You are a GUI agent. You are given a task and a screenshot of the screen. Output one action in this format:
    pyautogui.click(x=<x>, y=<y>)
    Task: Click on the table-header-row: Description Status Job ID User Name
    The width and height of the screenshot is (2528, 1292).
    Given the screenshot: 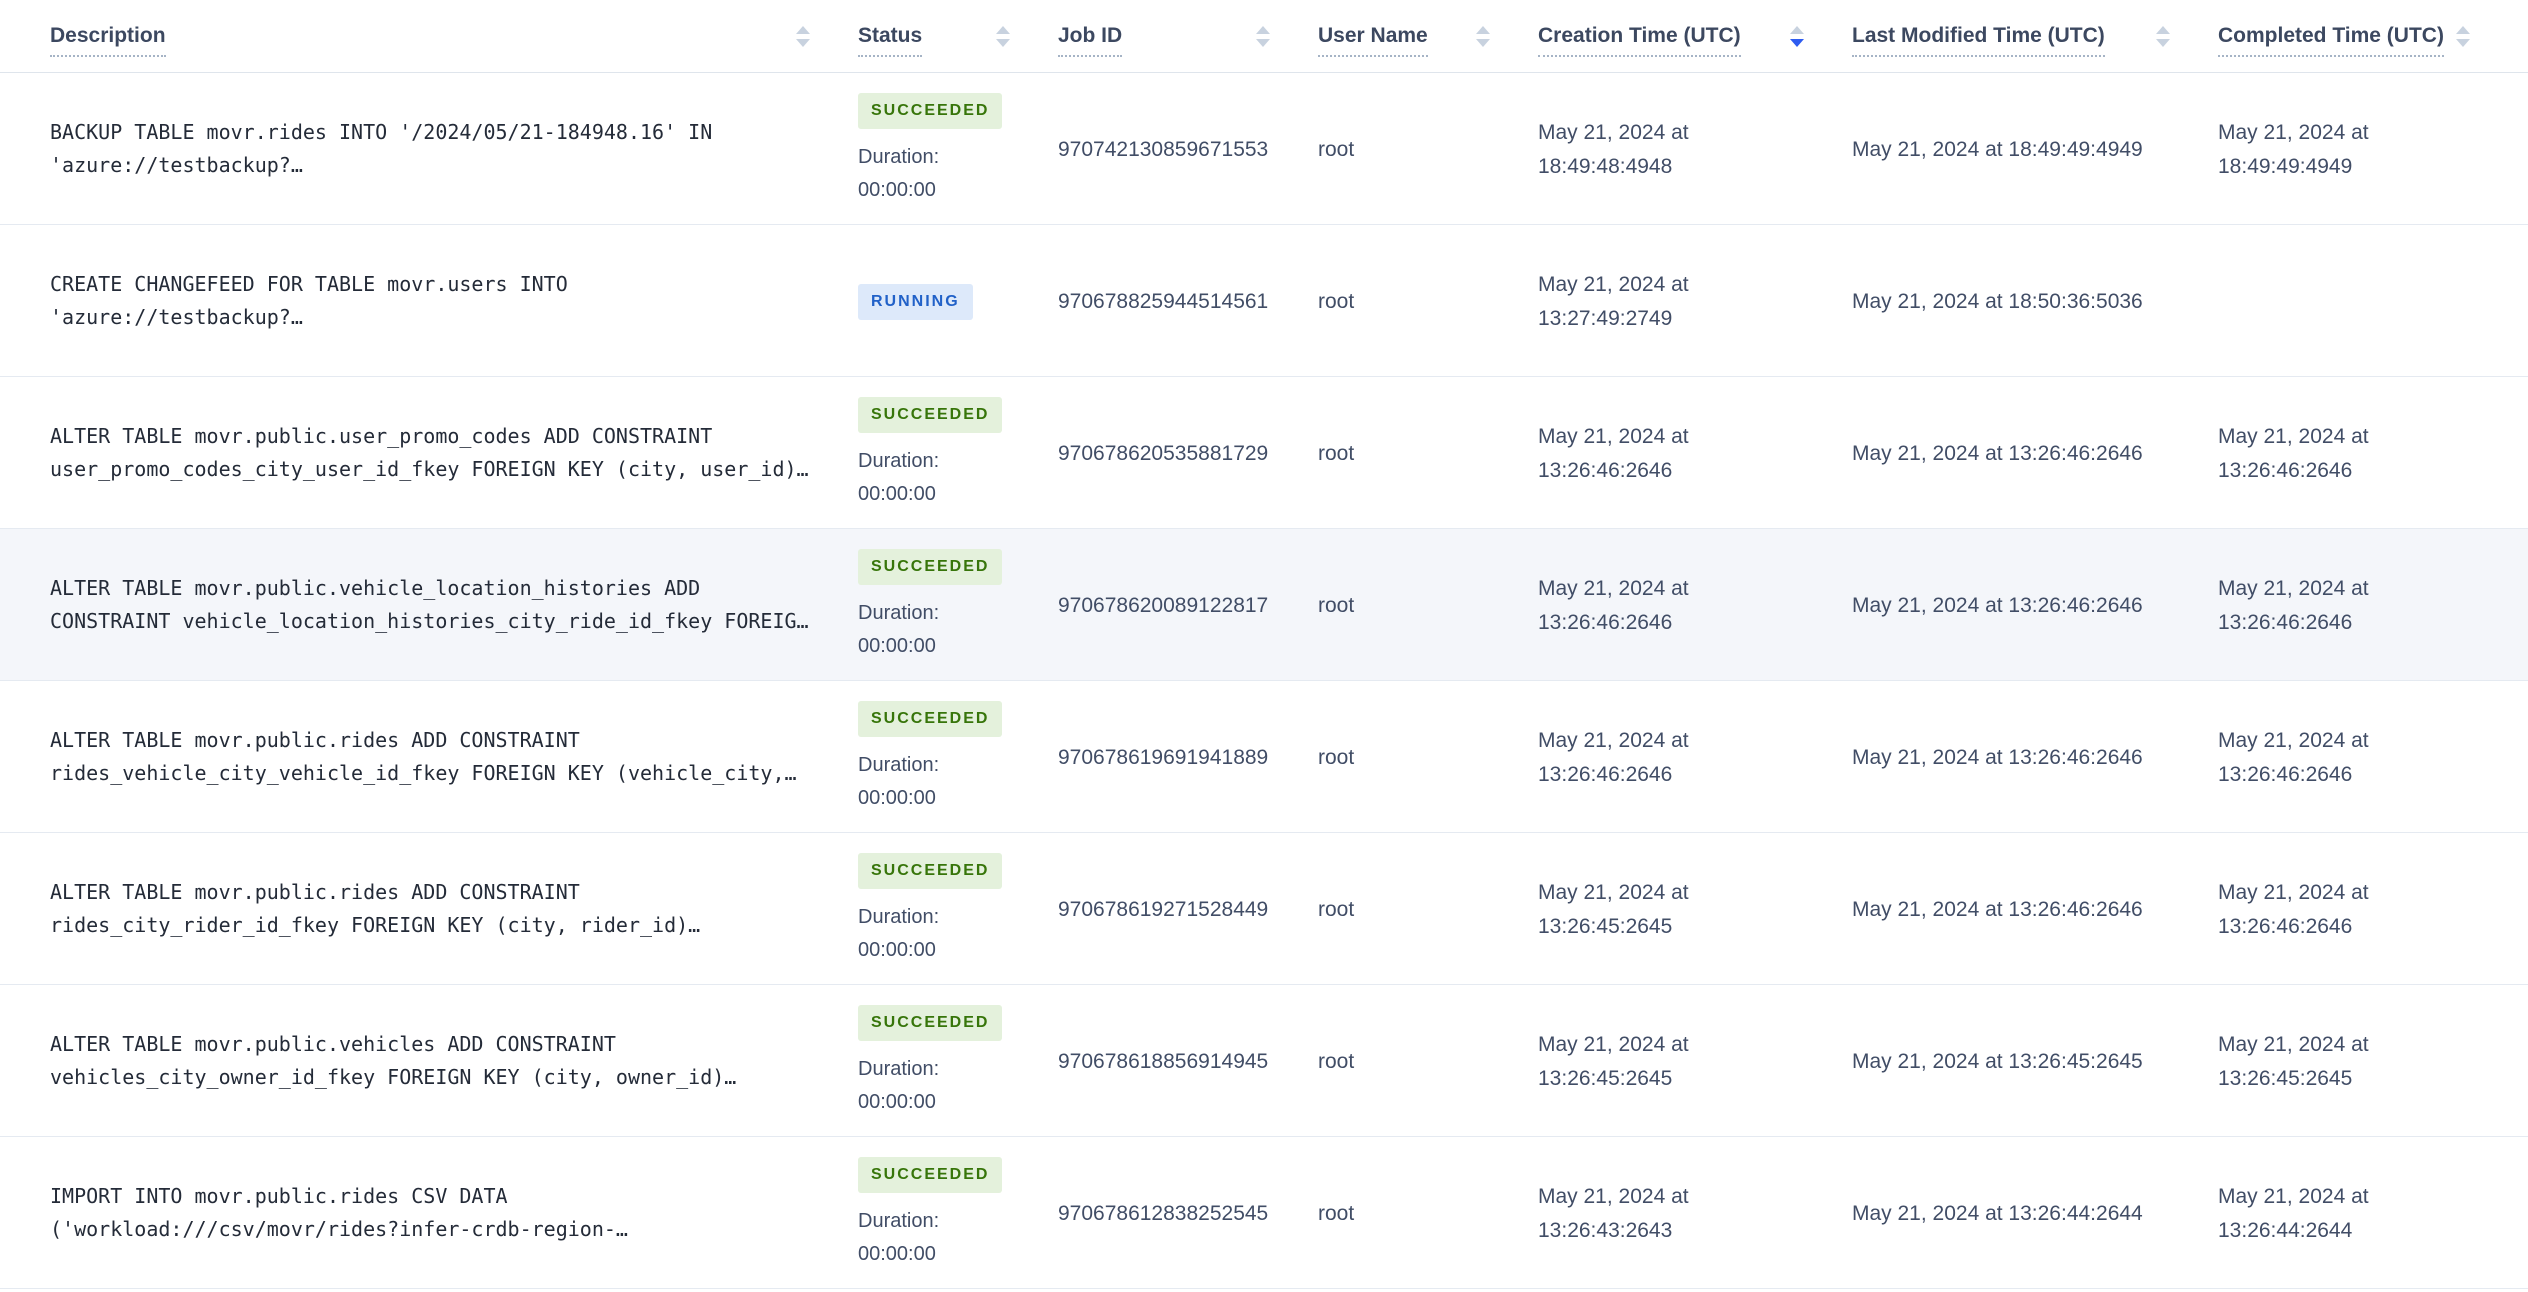 What is the action you would take?
    pyautogui.click(x=1264, y=36)
    